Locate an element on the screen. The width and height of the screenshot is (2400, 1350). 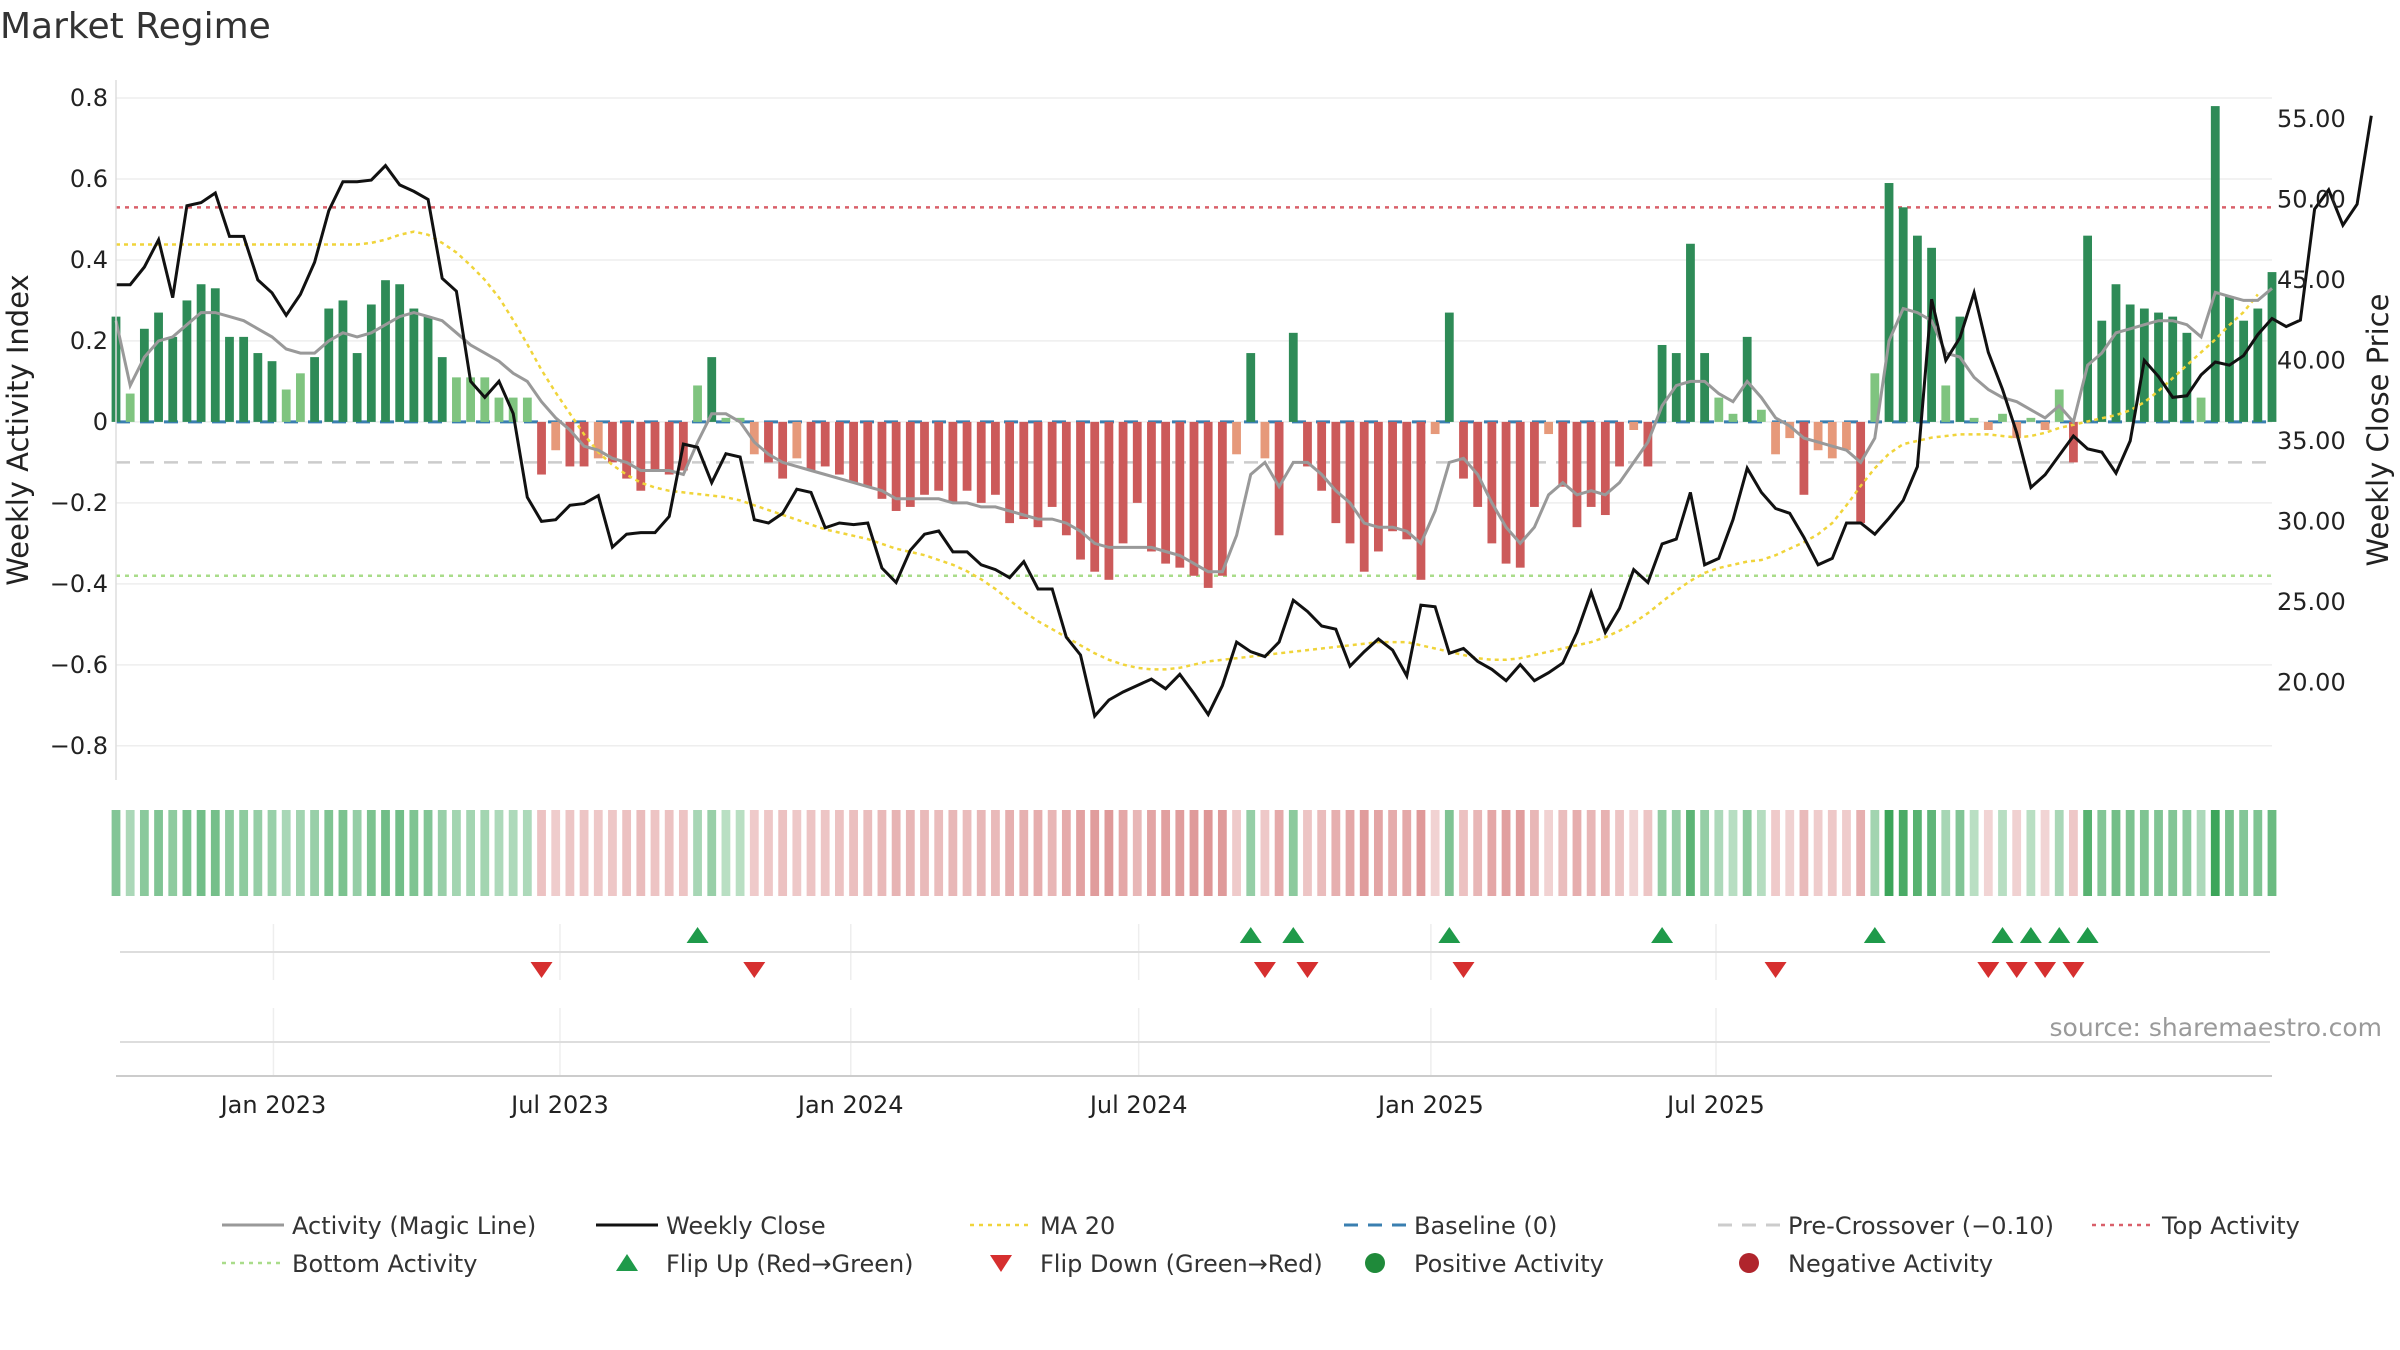
legend-label: Flip Down (Green→Red) is located at coordinates (1181, 1264).